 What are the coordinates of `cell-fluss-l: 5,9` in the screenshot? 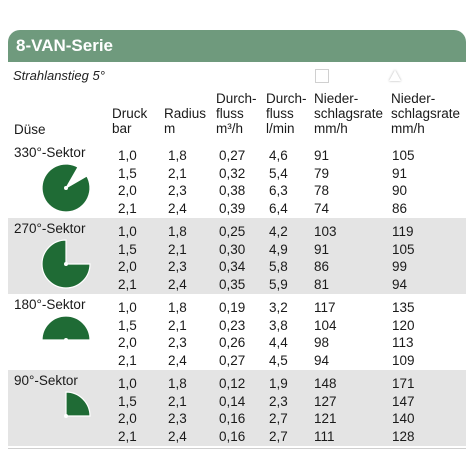 It's located at (278, 284).